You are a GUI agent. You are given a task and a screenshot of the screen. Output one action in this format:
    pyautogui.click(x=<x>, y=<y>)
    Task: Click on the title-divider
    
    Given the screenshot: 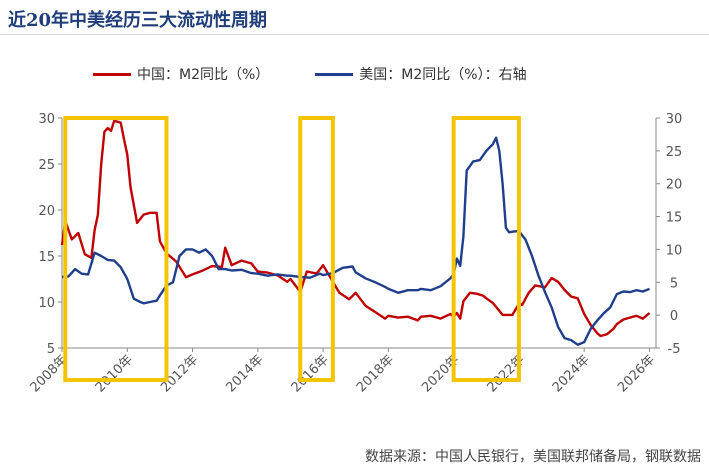 What is the action you would take?
    pyautogui.click(x=354, y=34)
    